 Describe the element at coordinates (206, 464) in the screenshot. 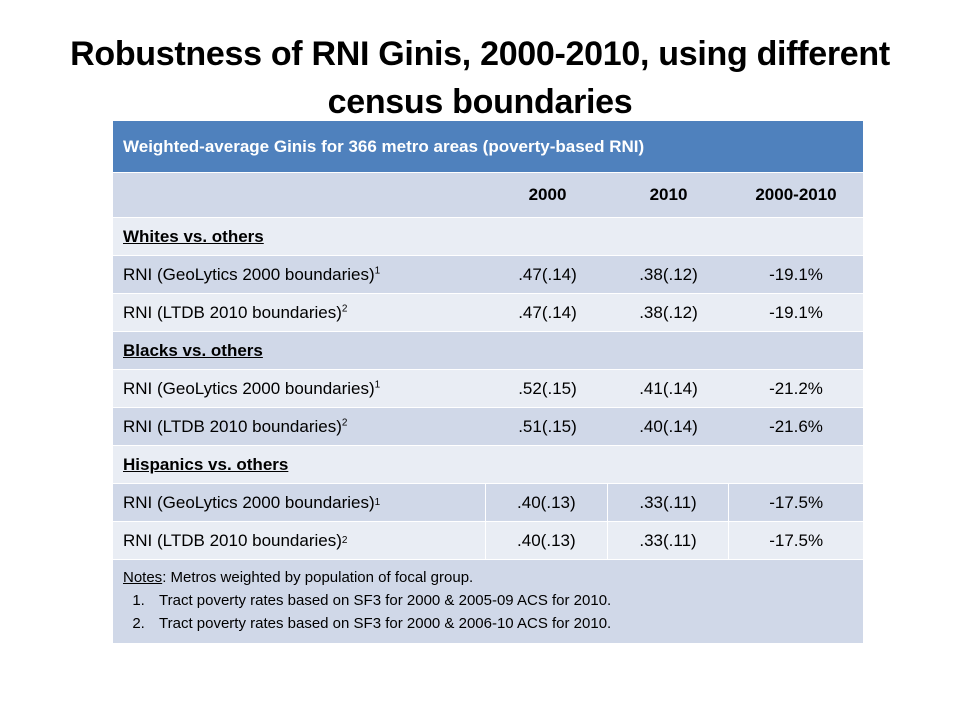

I see `section-label: Hispanics vs. others` at that location.